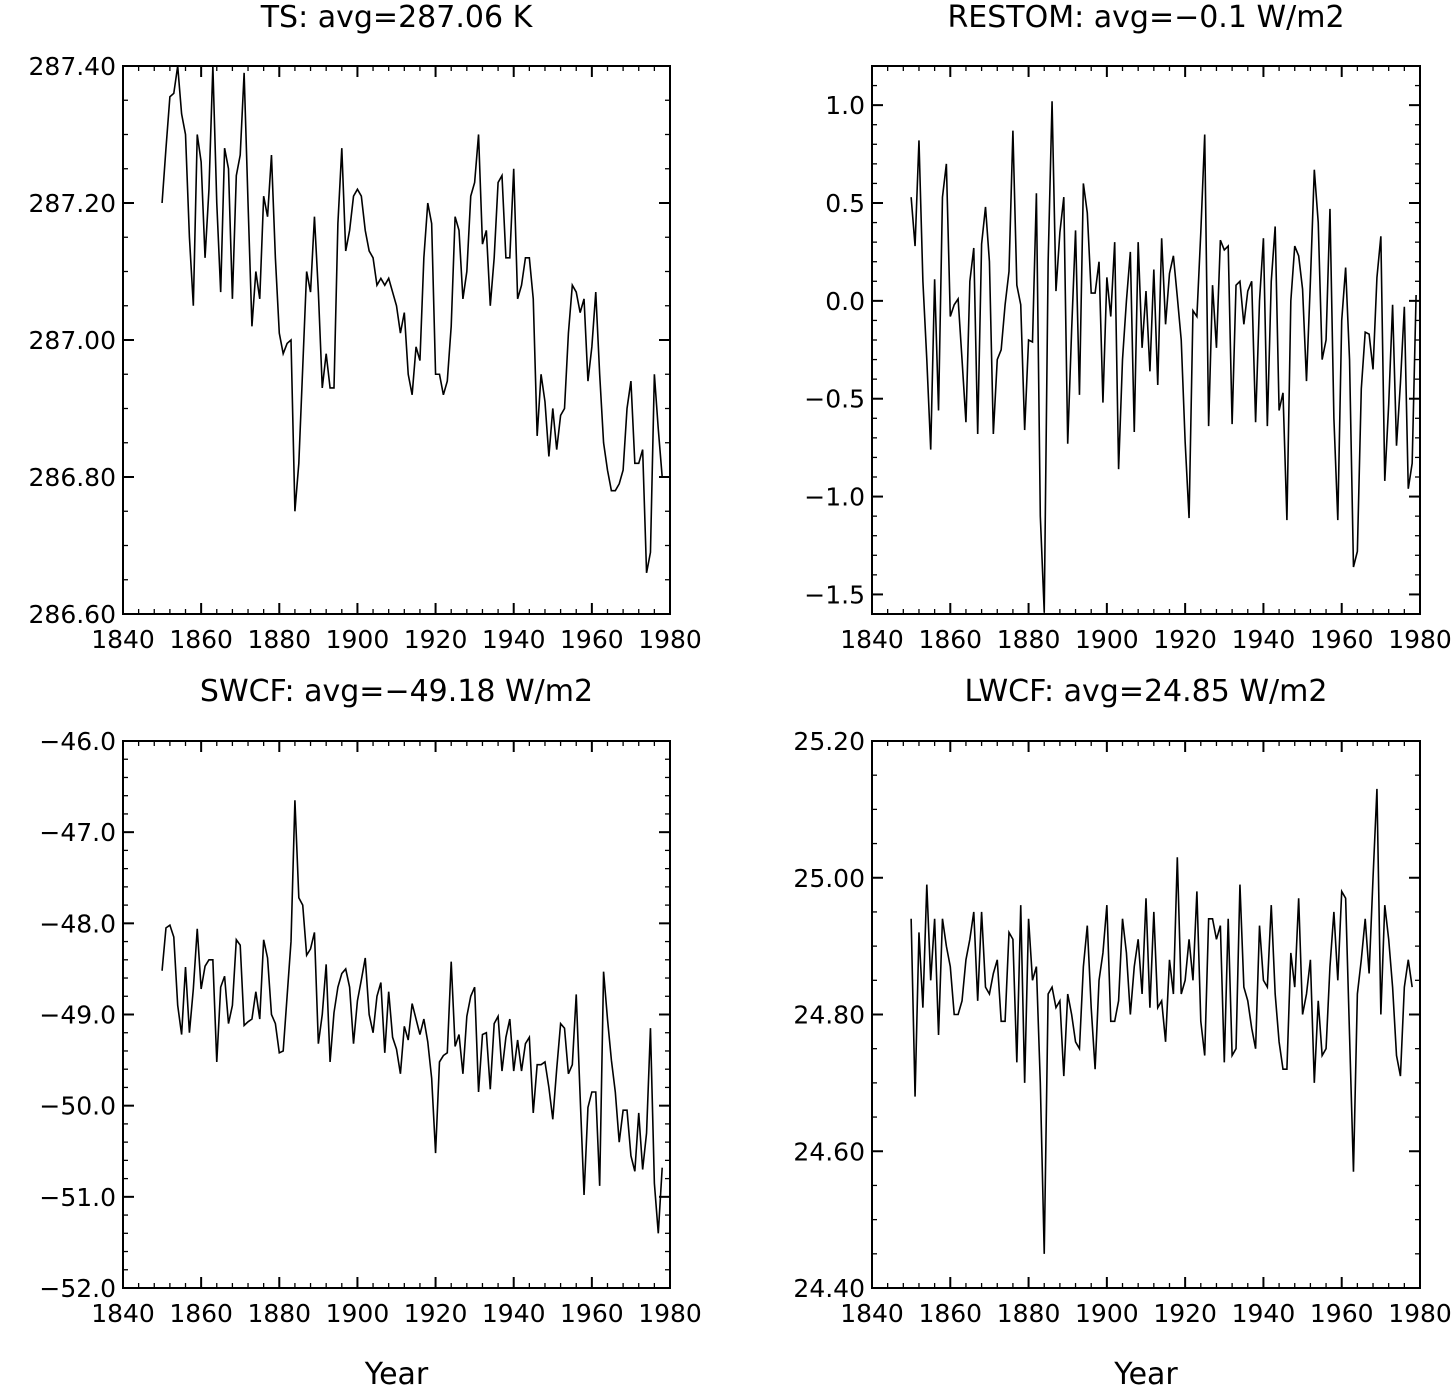  What do you see at coordinates (72, 614) in the screenshot?
I see `y-tick-label: 286.60` at bounding box center [72, 614].